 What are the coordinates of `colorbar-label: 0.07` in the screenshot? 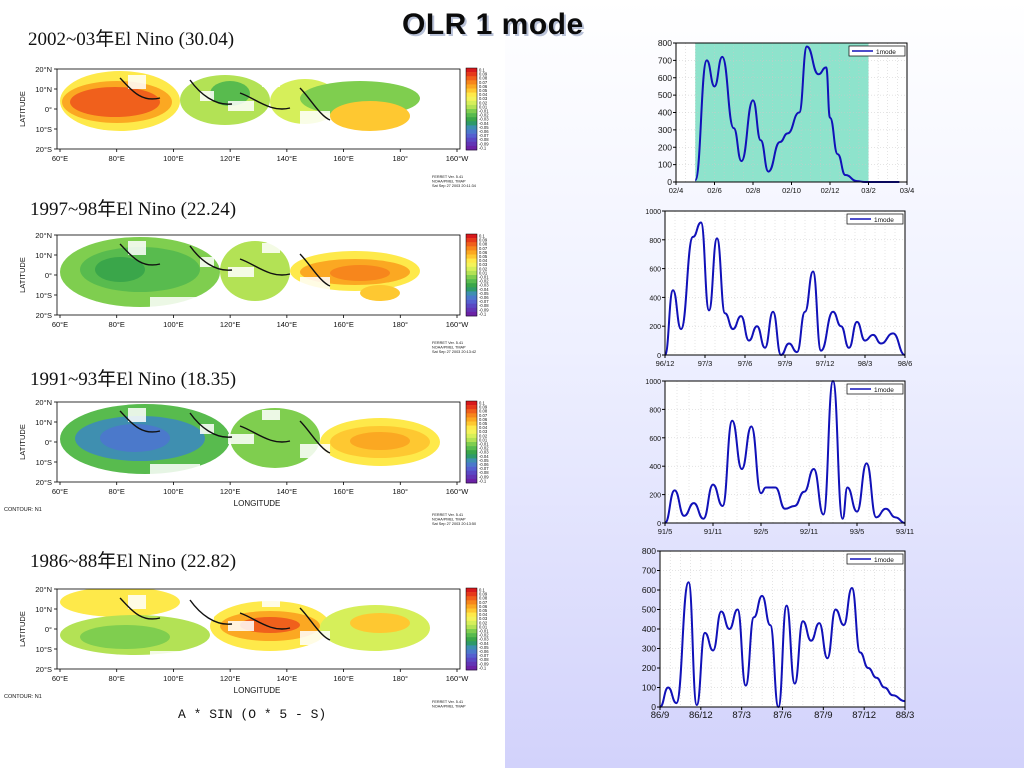 It's located at (483, 82).